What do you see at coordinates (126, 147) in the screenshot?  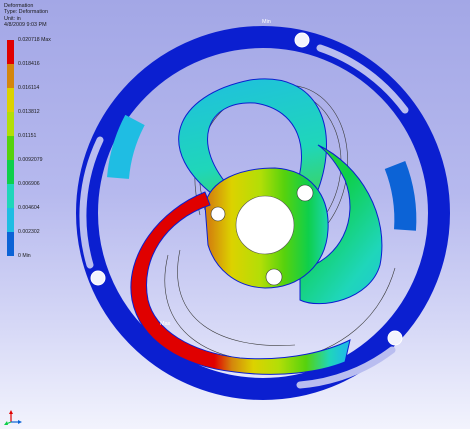 I see `ring-shade-left` at bounding box center [126, 147].